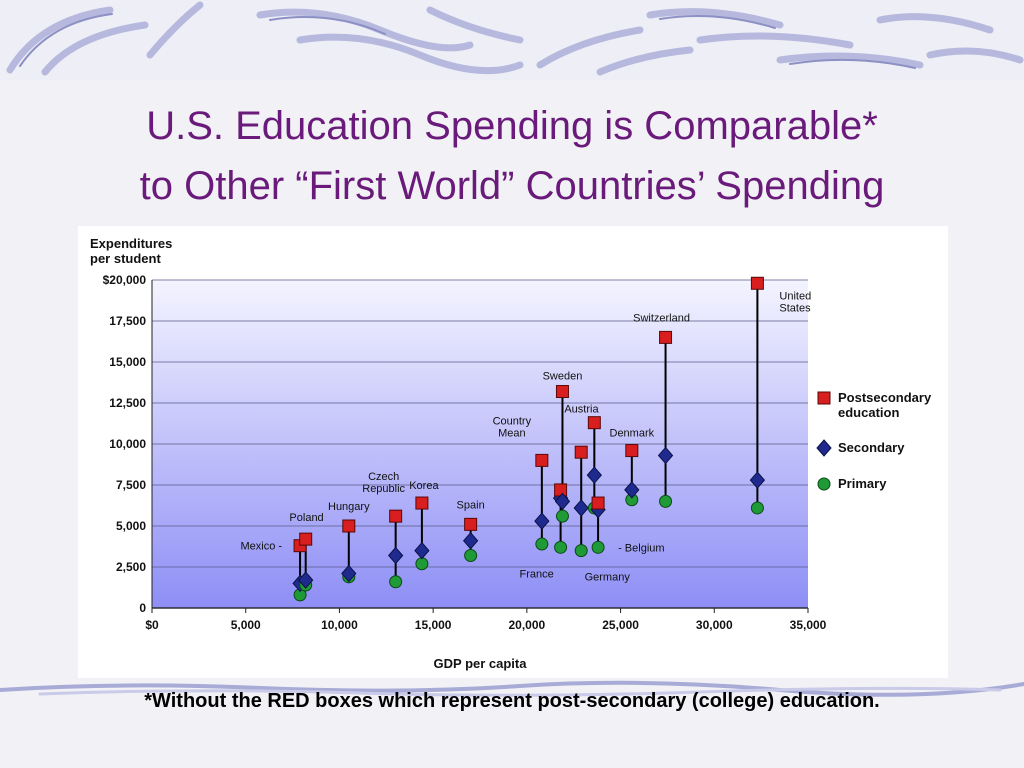  What do you see at coordinates (512, 427) in the screenshot?
I see `point-label: Country Mean` at bounding box center [512, 427].